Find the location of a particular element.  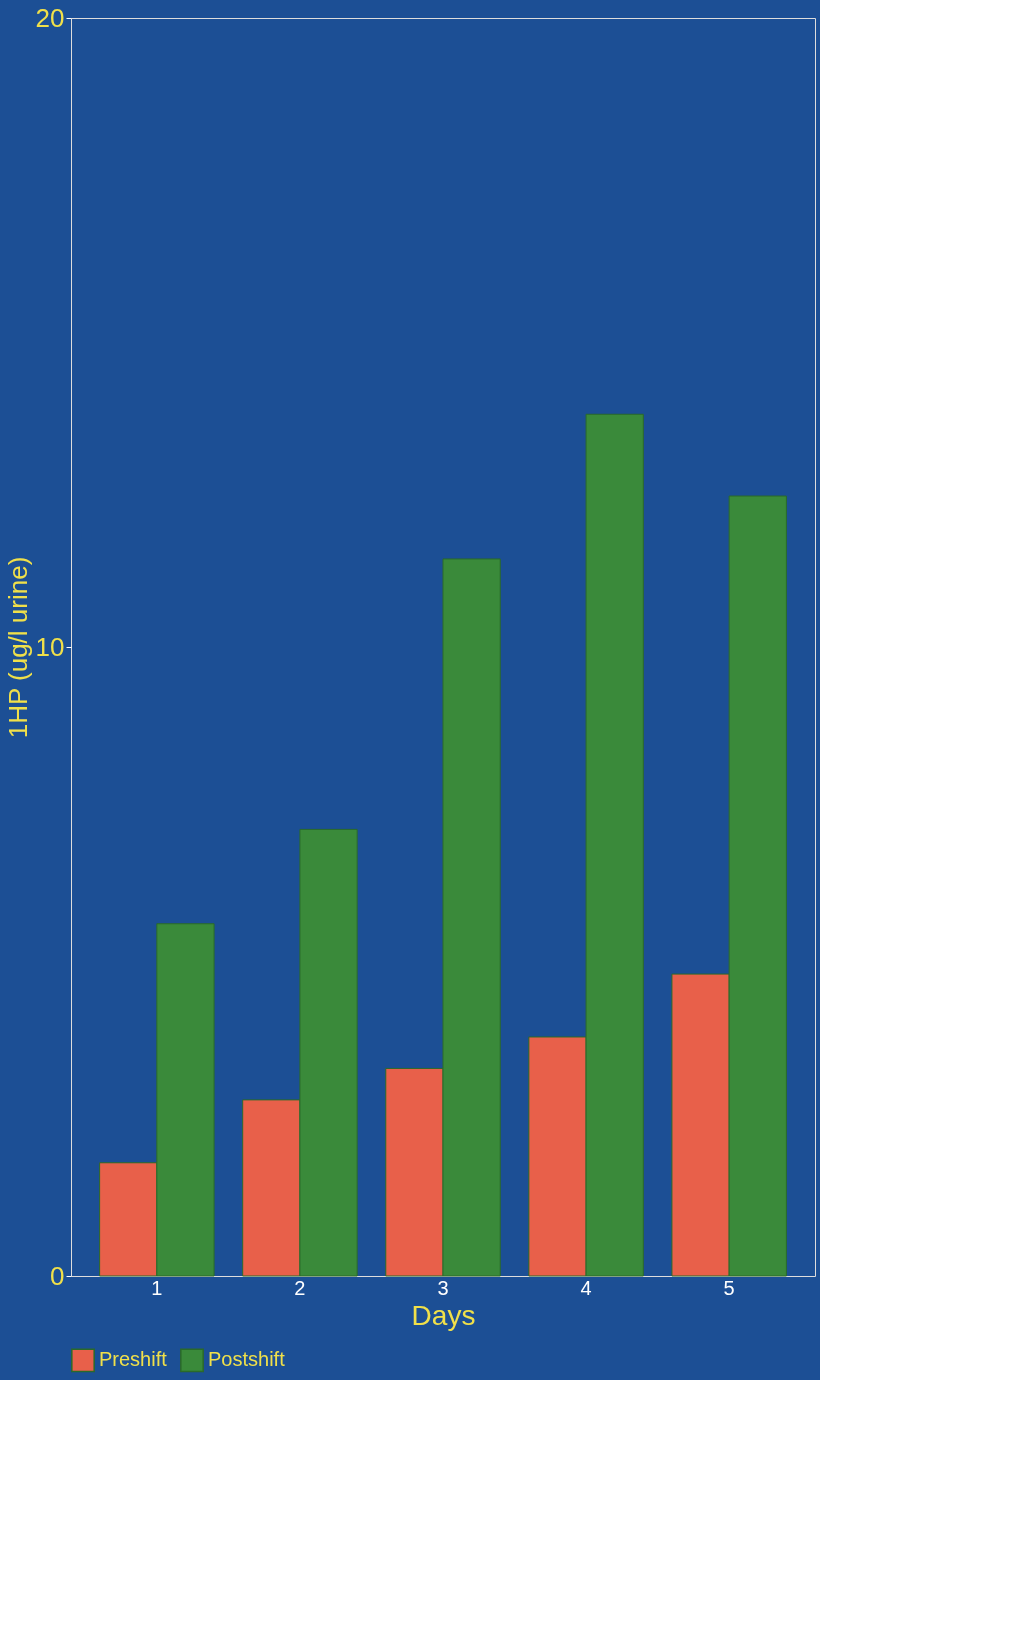

y-tick-label: 10 is located at coordinates (50, 646).